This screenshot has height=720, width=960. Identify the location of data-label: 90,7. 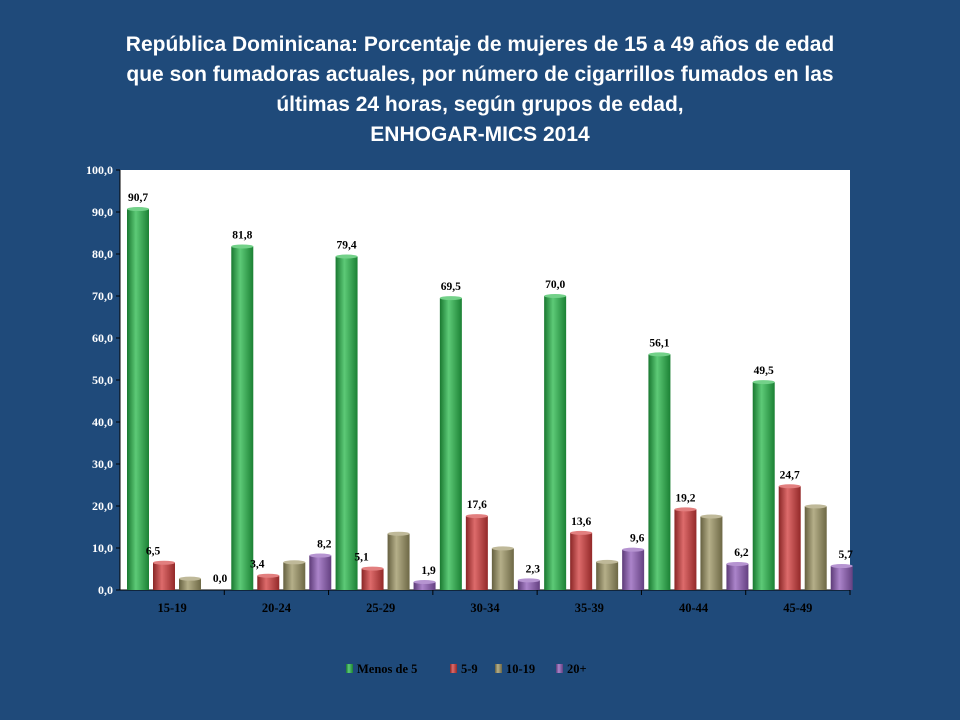
(138, 198).